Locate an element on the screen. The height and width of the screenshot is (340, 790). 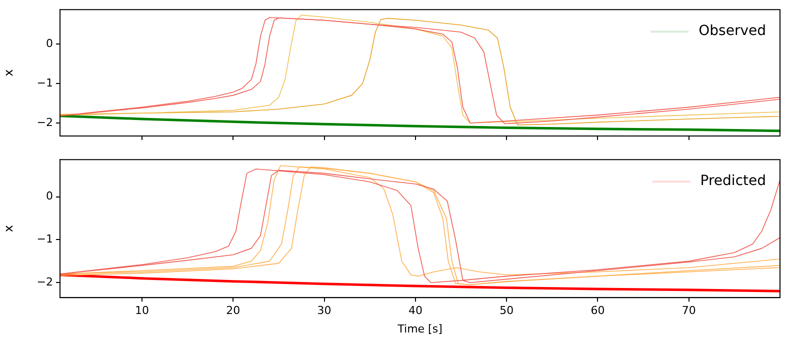
x-tick-label: 20 is located at coordinates (233, 311).